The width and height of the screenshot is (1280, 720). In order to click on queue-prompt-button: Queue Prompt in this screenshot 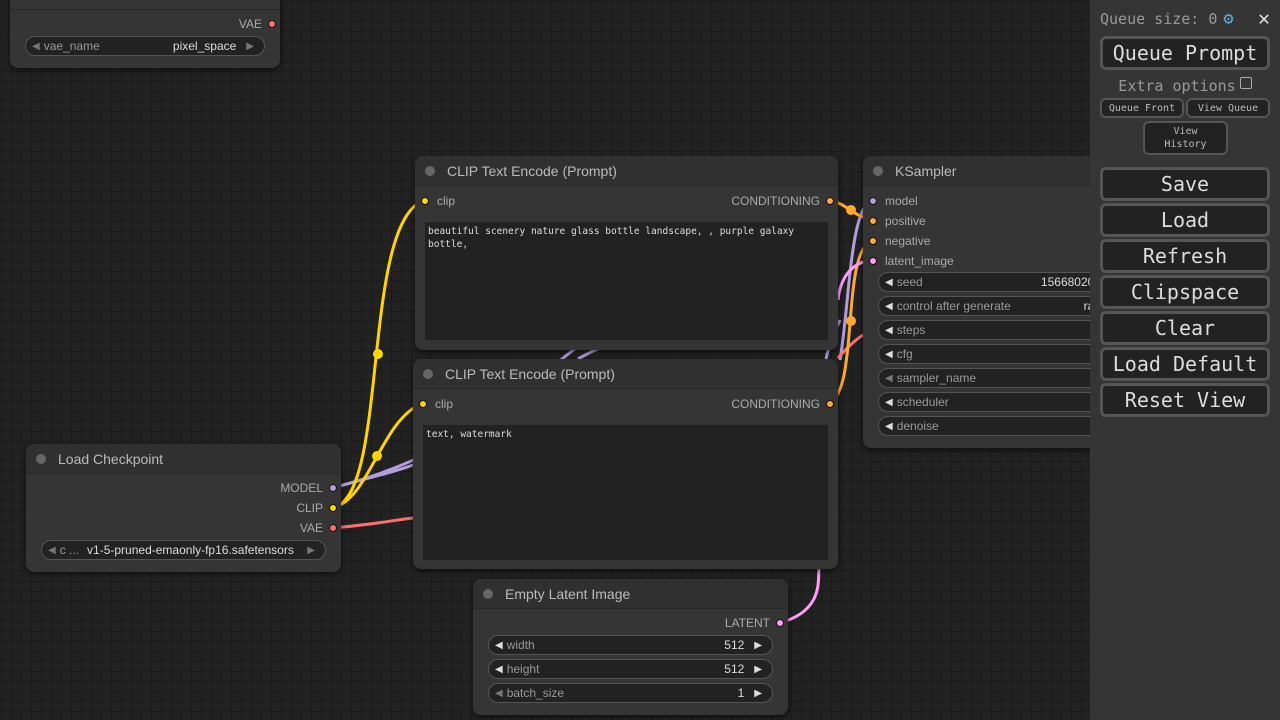, I will do `click(1185, 53)`.